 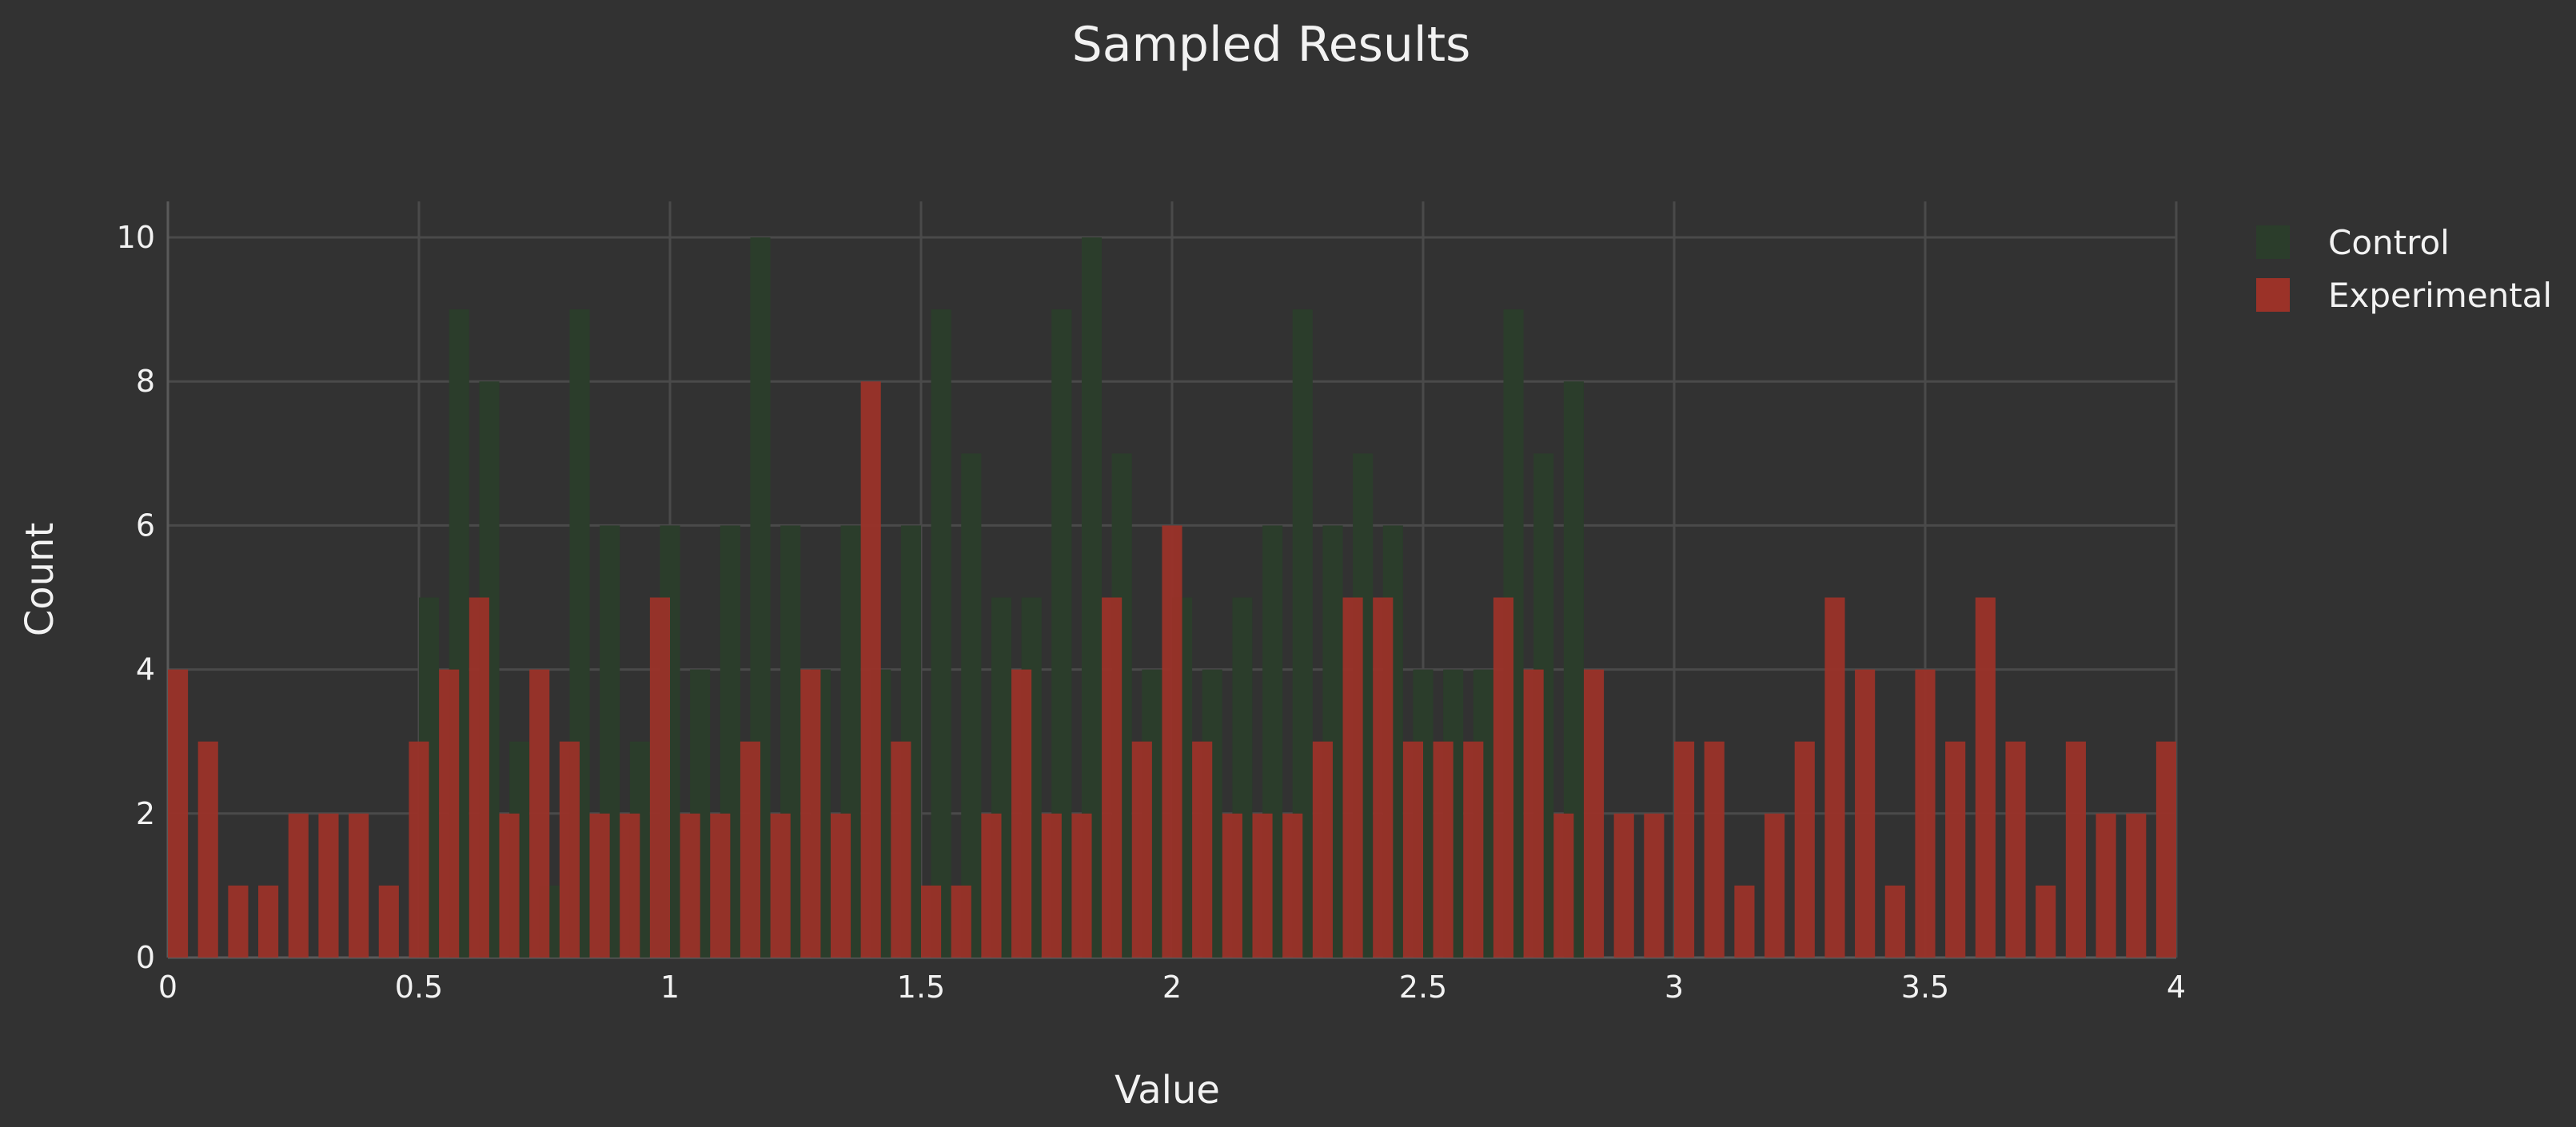 I want to click on x-tick-label: 4, so click(x=2177, y=987).